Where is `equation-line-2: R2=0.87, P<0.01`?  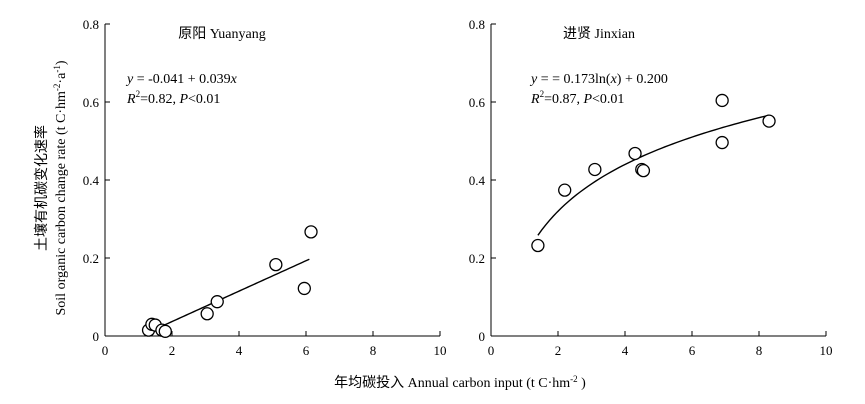 equation-line-2: R2=0.87, P<0.01 is located at coordinates (577, 98).